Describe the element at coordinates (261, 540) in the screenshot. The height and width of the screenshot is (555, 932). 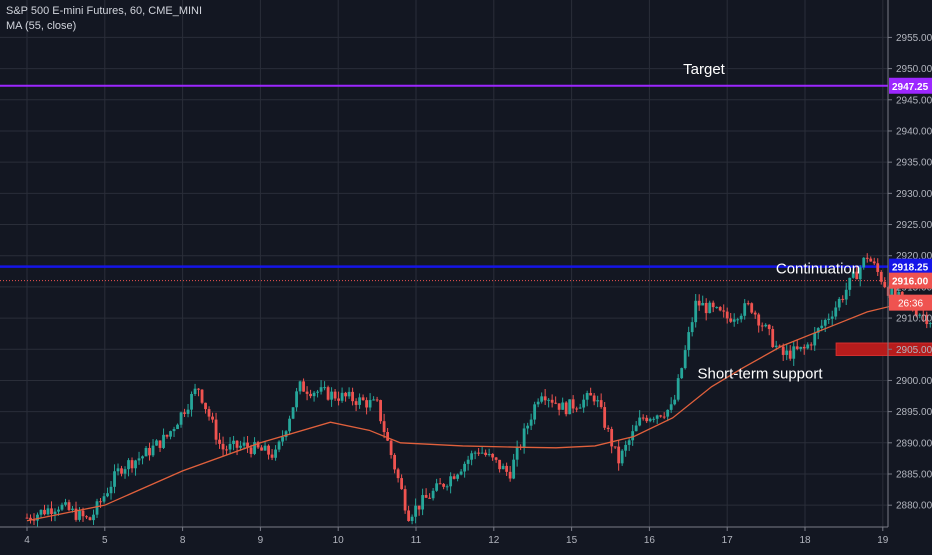
I see `time-tick-label: 9` at that location.